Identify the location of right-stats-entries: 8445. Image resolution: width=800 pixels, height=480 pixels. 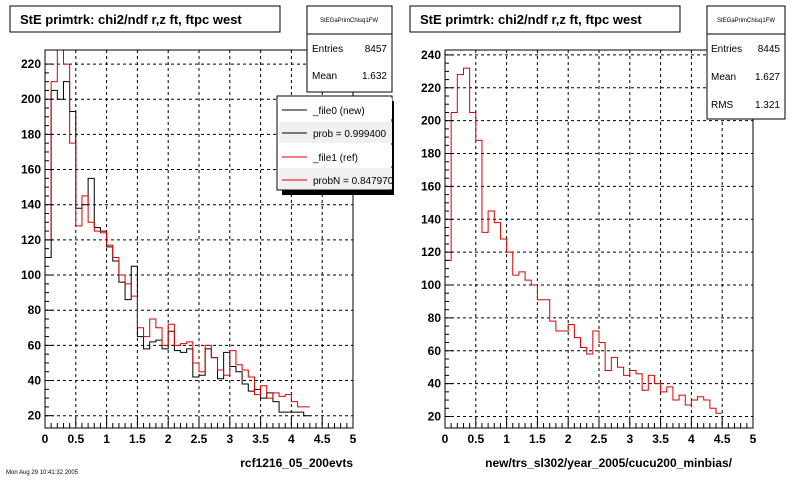
(769, 49).